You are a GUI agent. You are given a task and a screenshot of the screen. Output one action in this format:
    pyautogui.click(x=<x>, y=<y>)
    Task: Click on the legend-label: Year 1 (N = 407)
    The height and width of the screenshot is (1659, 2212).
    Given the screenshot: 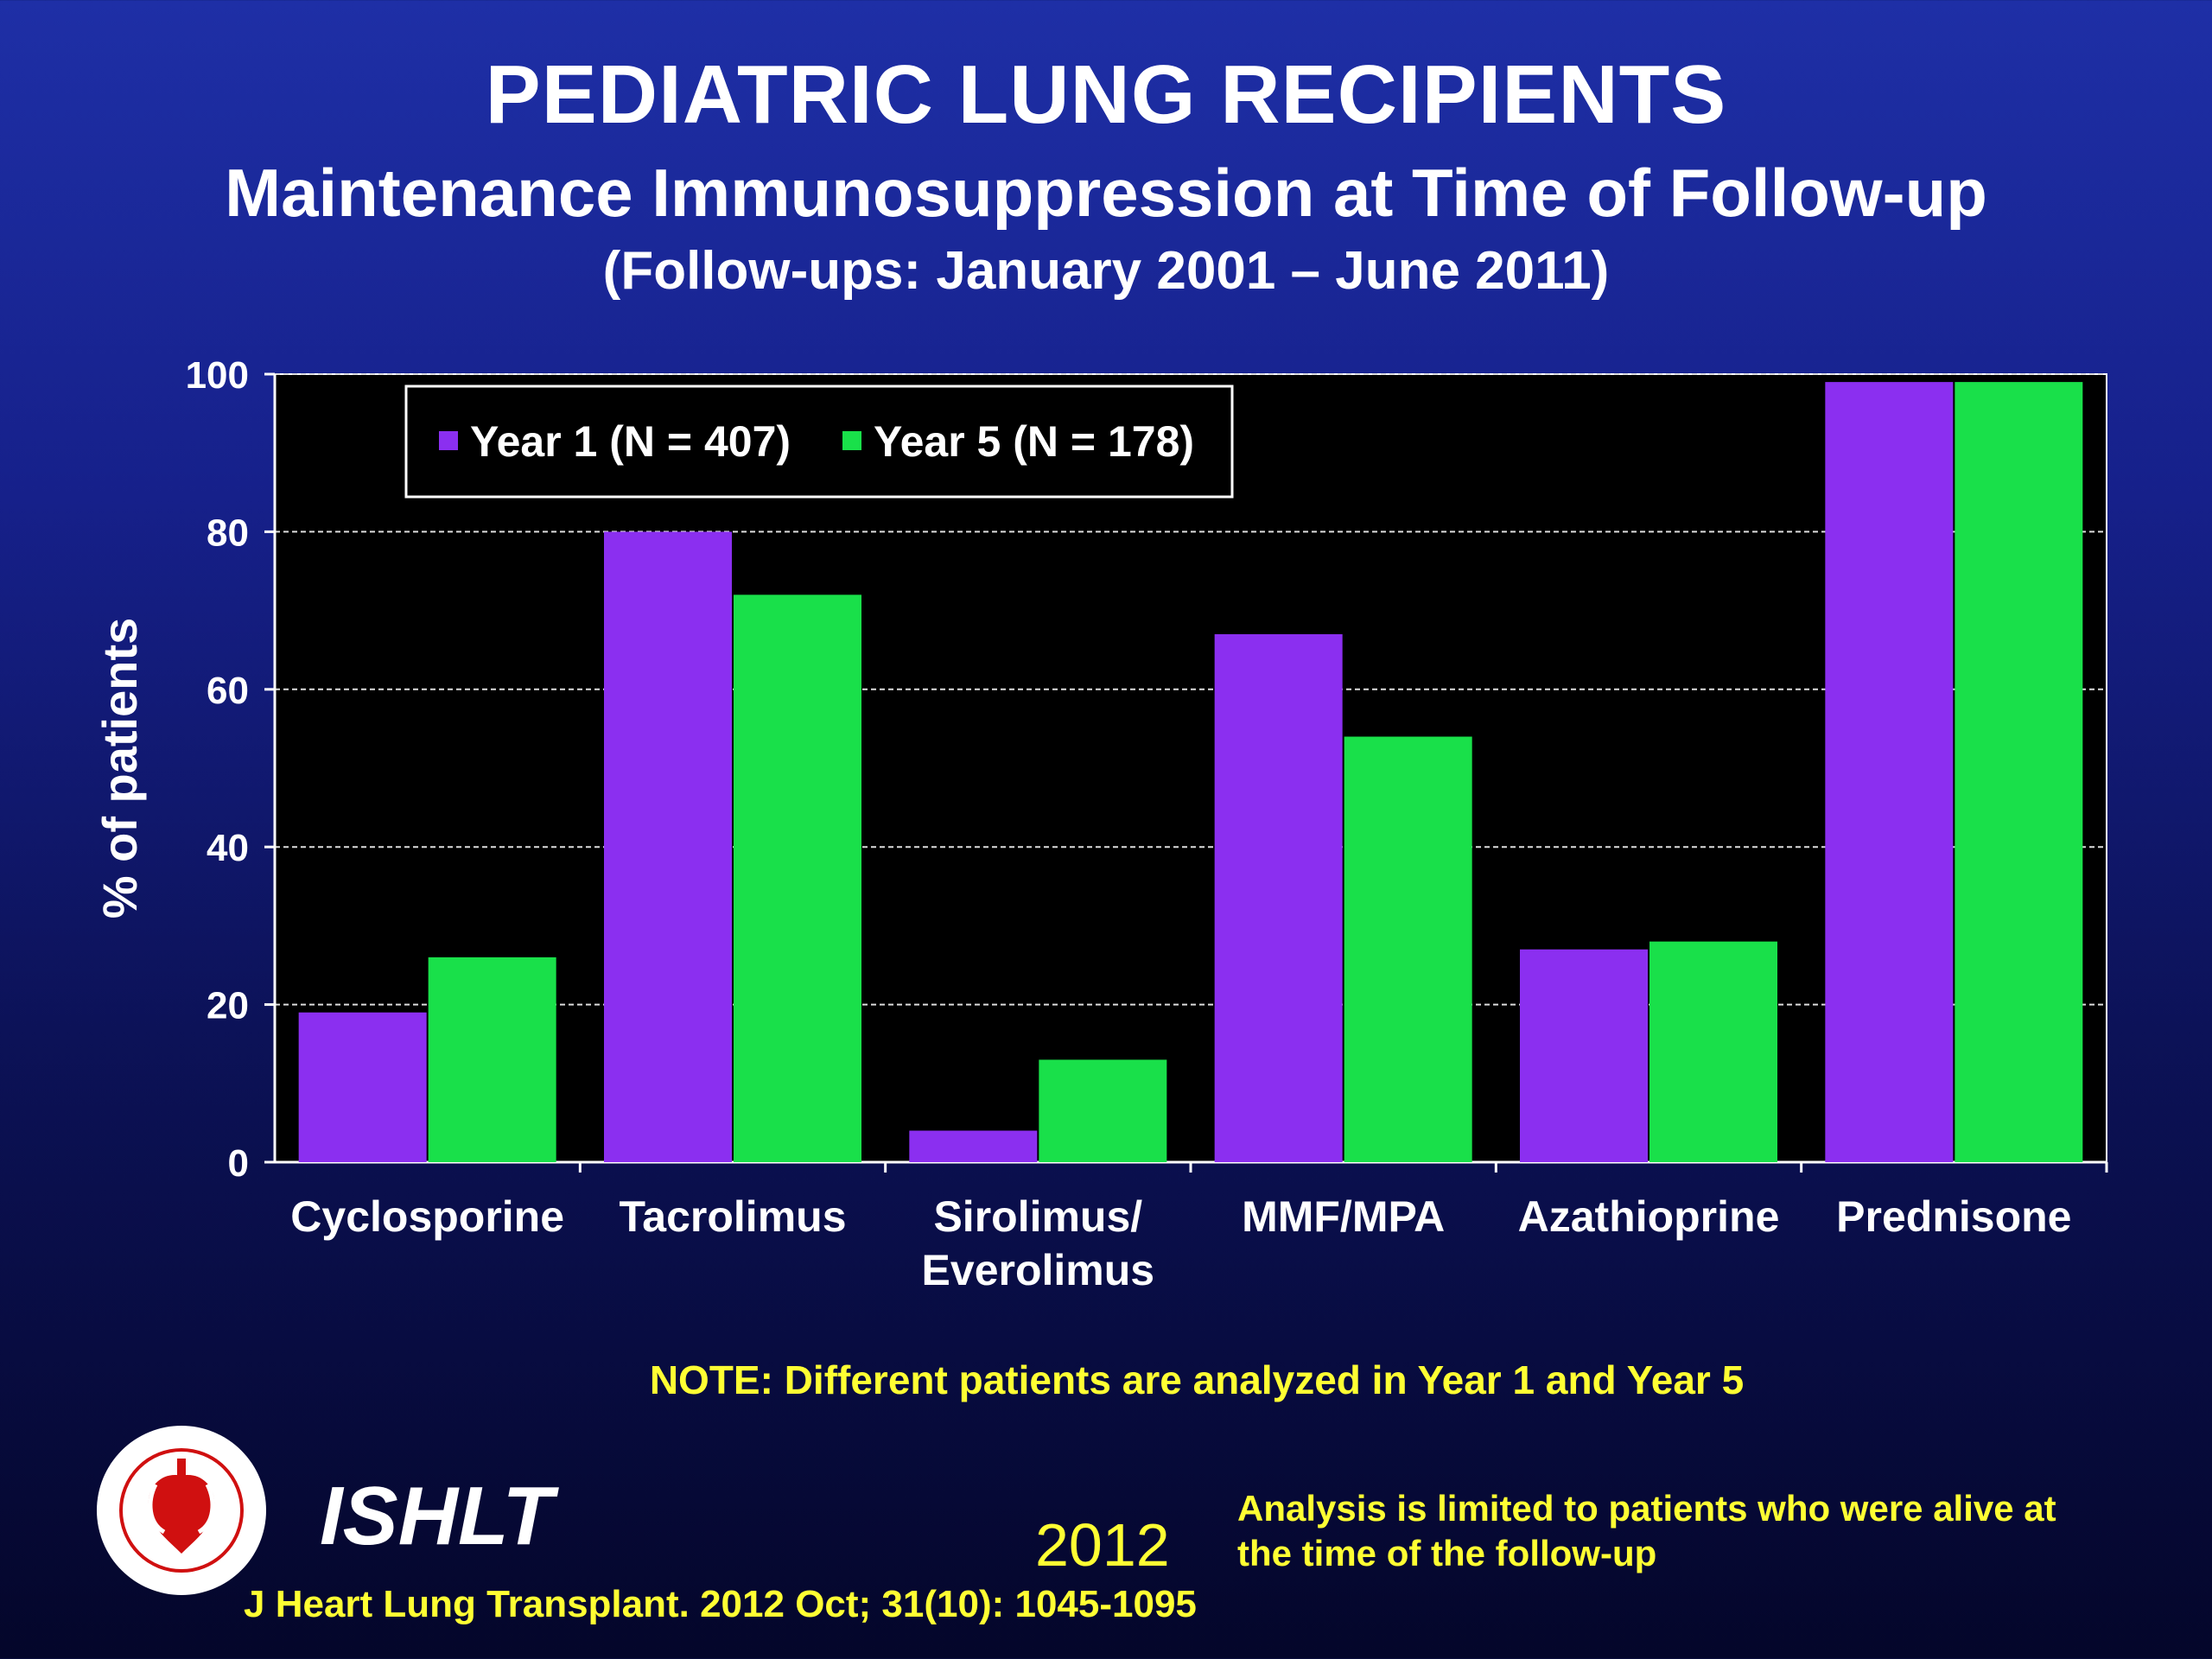 What is the action you would take?
    pyautogui.click(x=630, y=441)
    